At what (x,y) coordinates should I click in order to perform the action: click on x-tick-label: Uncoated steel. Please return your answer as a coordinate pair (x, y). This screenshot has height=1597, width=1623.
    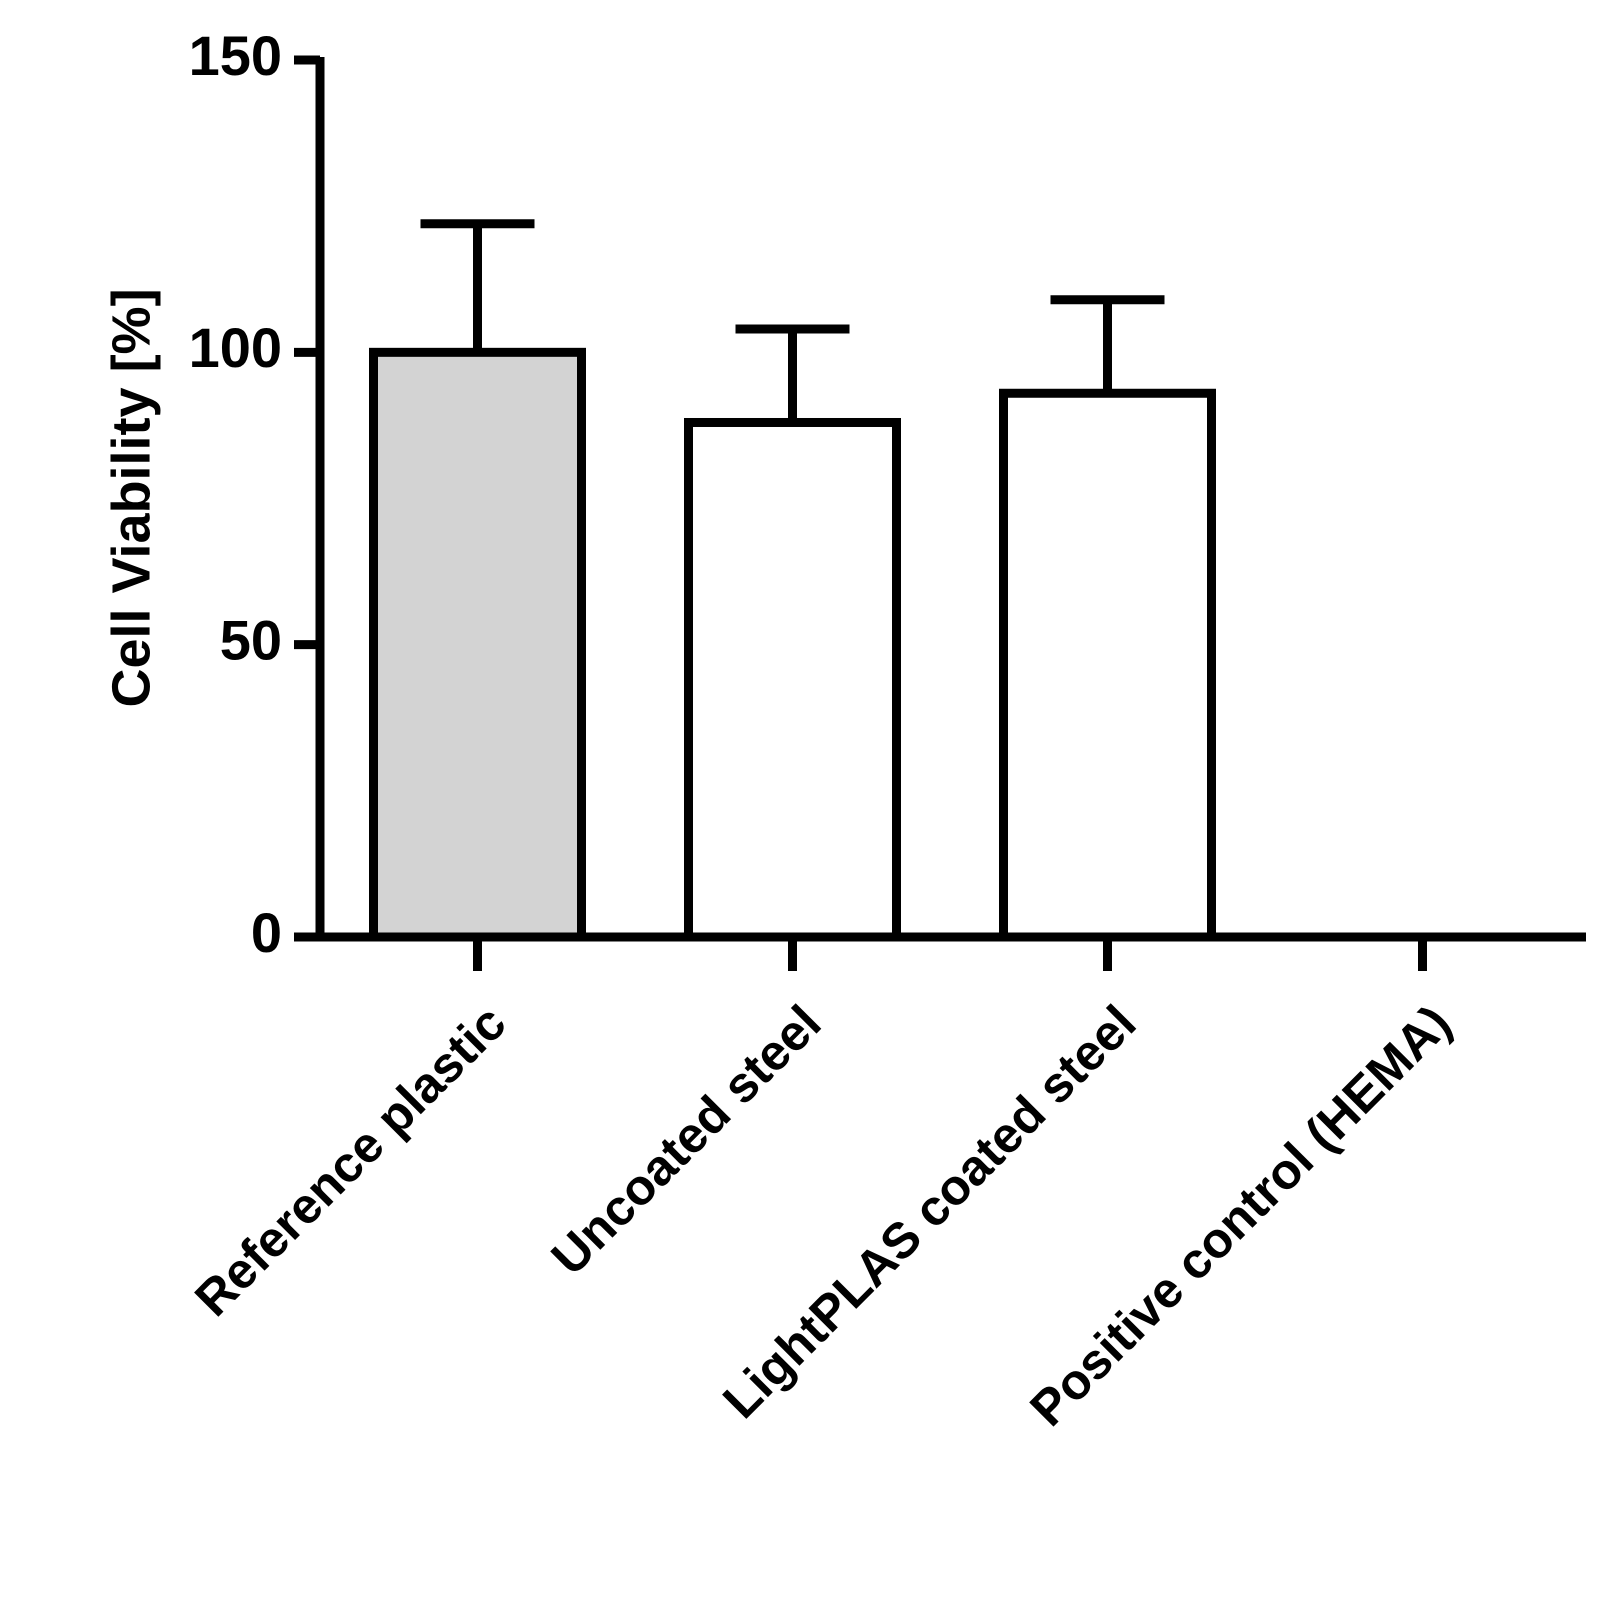
    Looking at the image, I should click on (686, 1140).